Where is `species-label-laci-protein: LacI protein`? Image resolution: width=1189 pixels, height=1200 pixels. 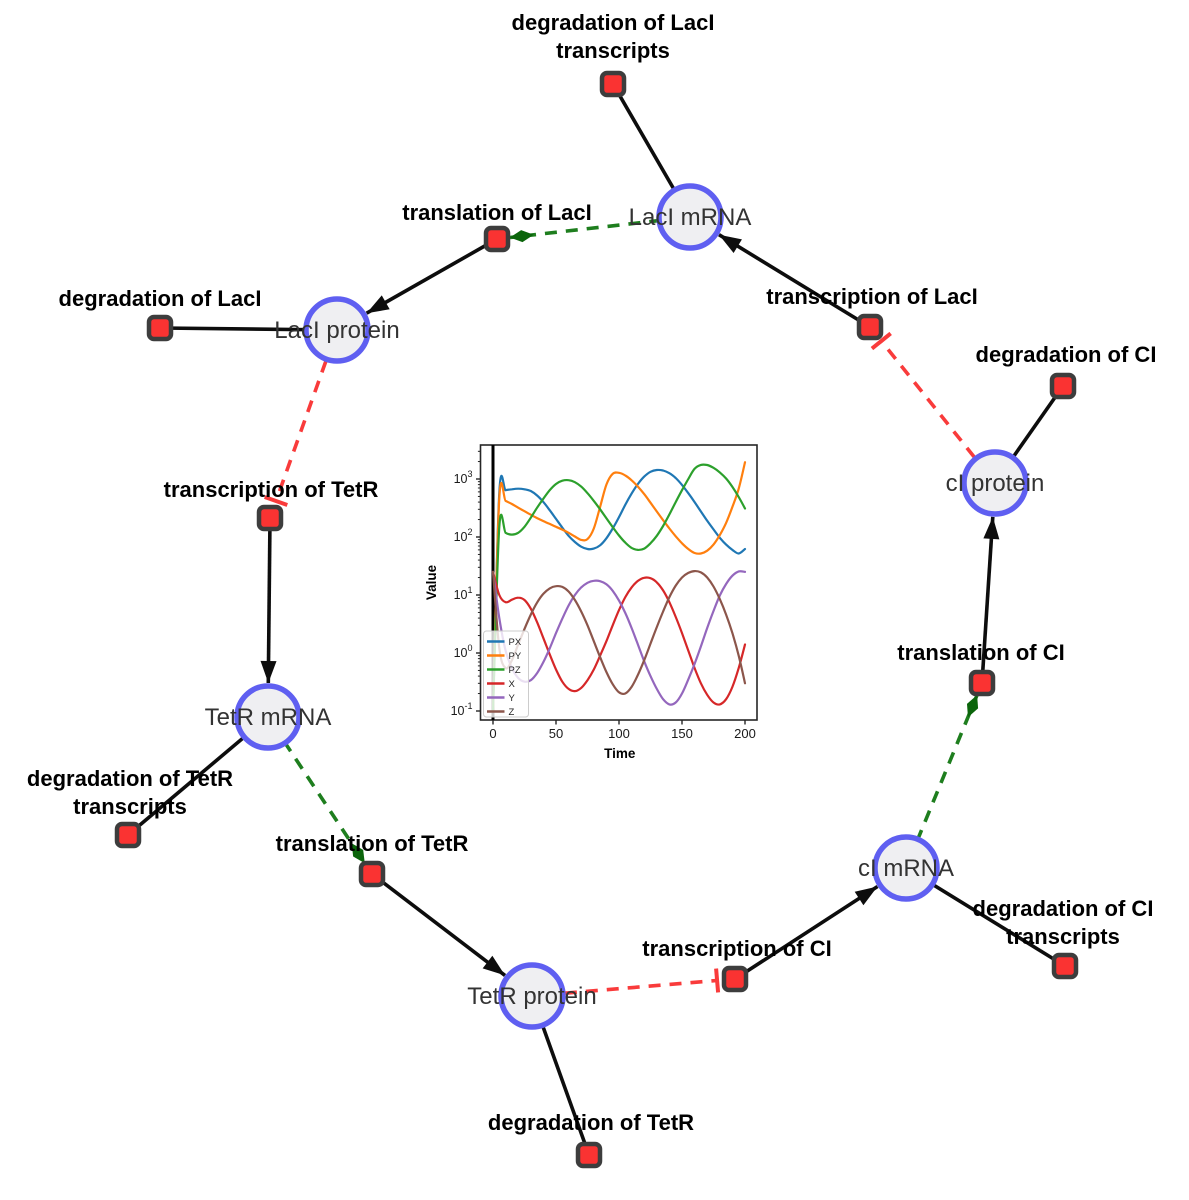
species-label-laci-protein: LacI protein is located at coordinates (336, 330).